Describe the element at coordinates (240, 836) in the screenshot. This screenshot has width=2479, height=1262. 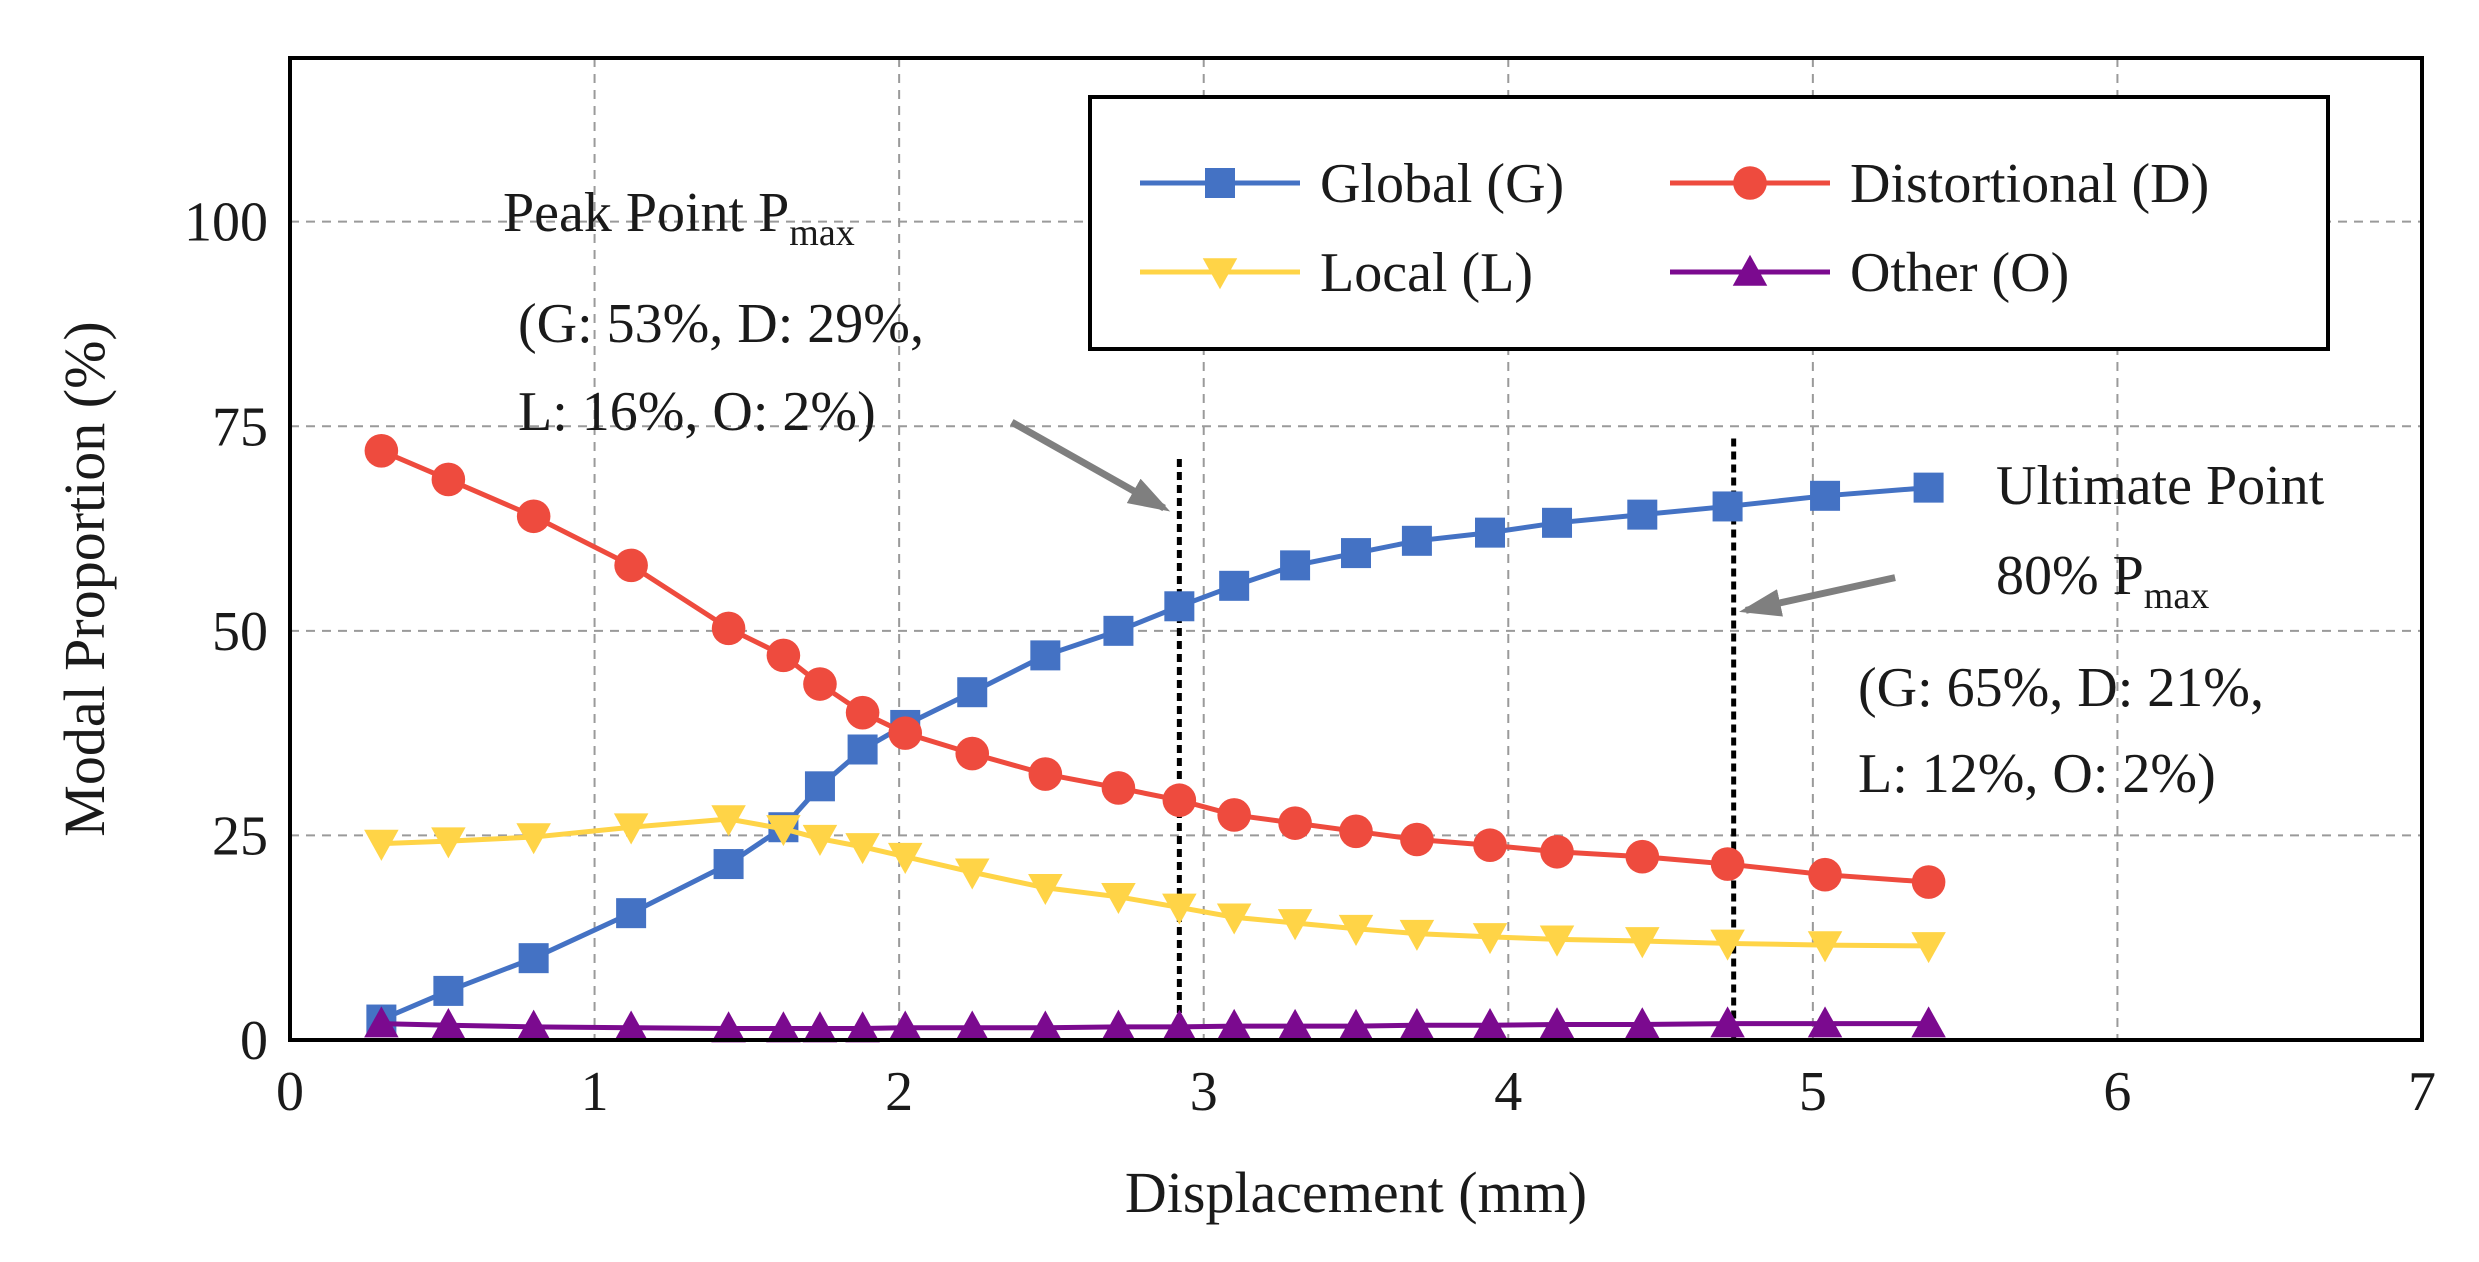
I see `y-tick-label: 25` at that location.